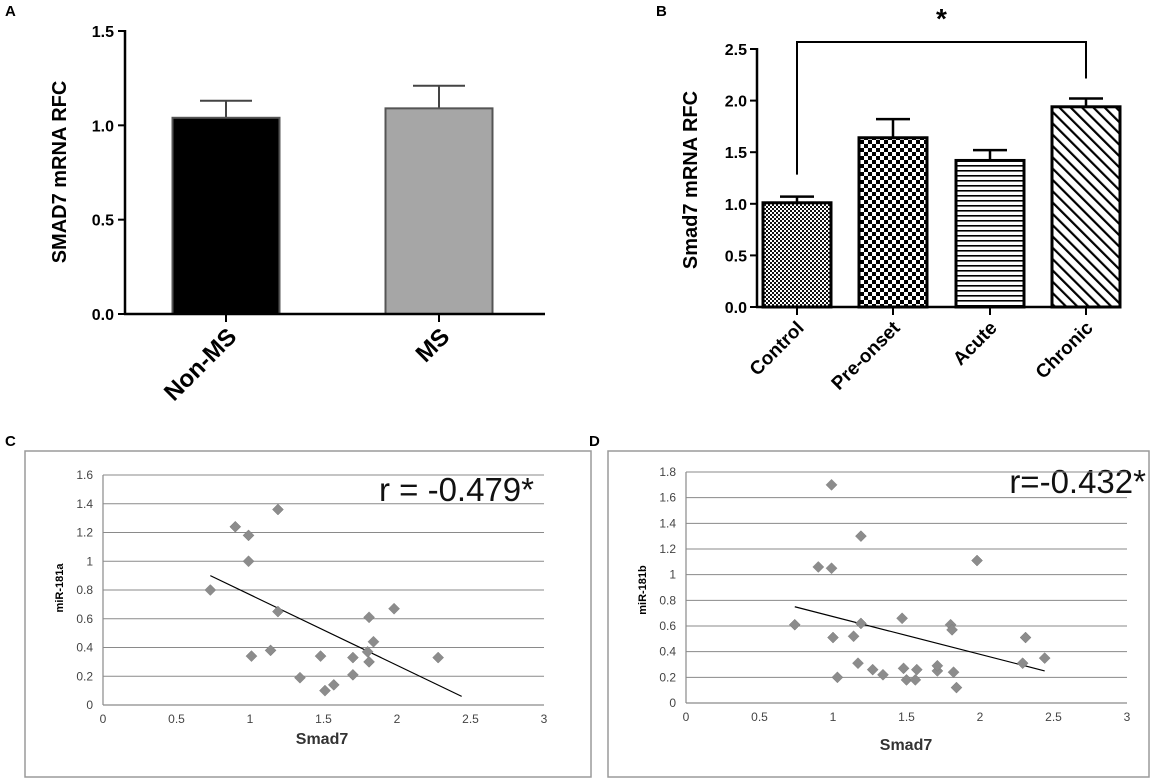 Image resolution: width=1152 pixels, height=781 pixels. What do you see at coordinates (10, 441) in the screenshot?
I see `panel-label-c: C` at bounding box center [10, 441].